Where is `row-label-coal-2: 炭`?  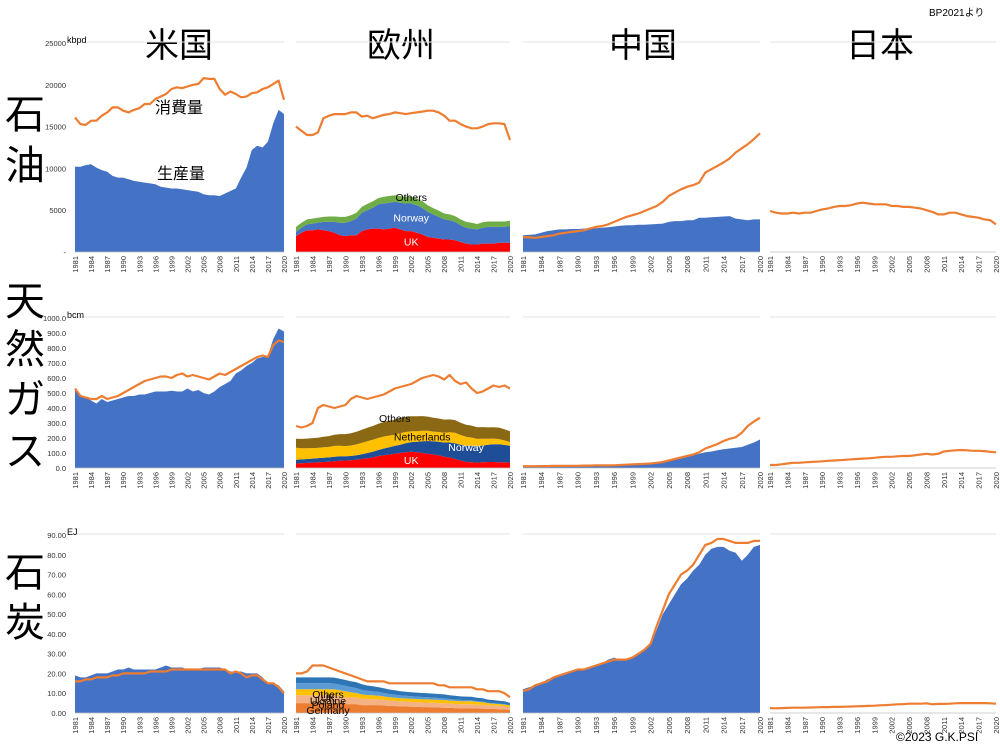
row-label-coal-2: 炭 is located at coordinates (25, 623).